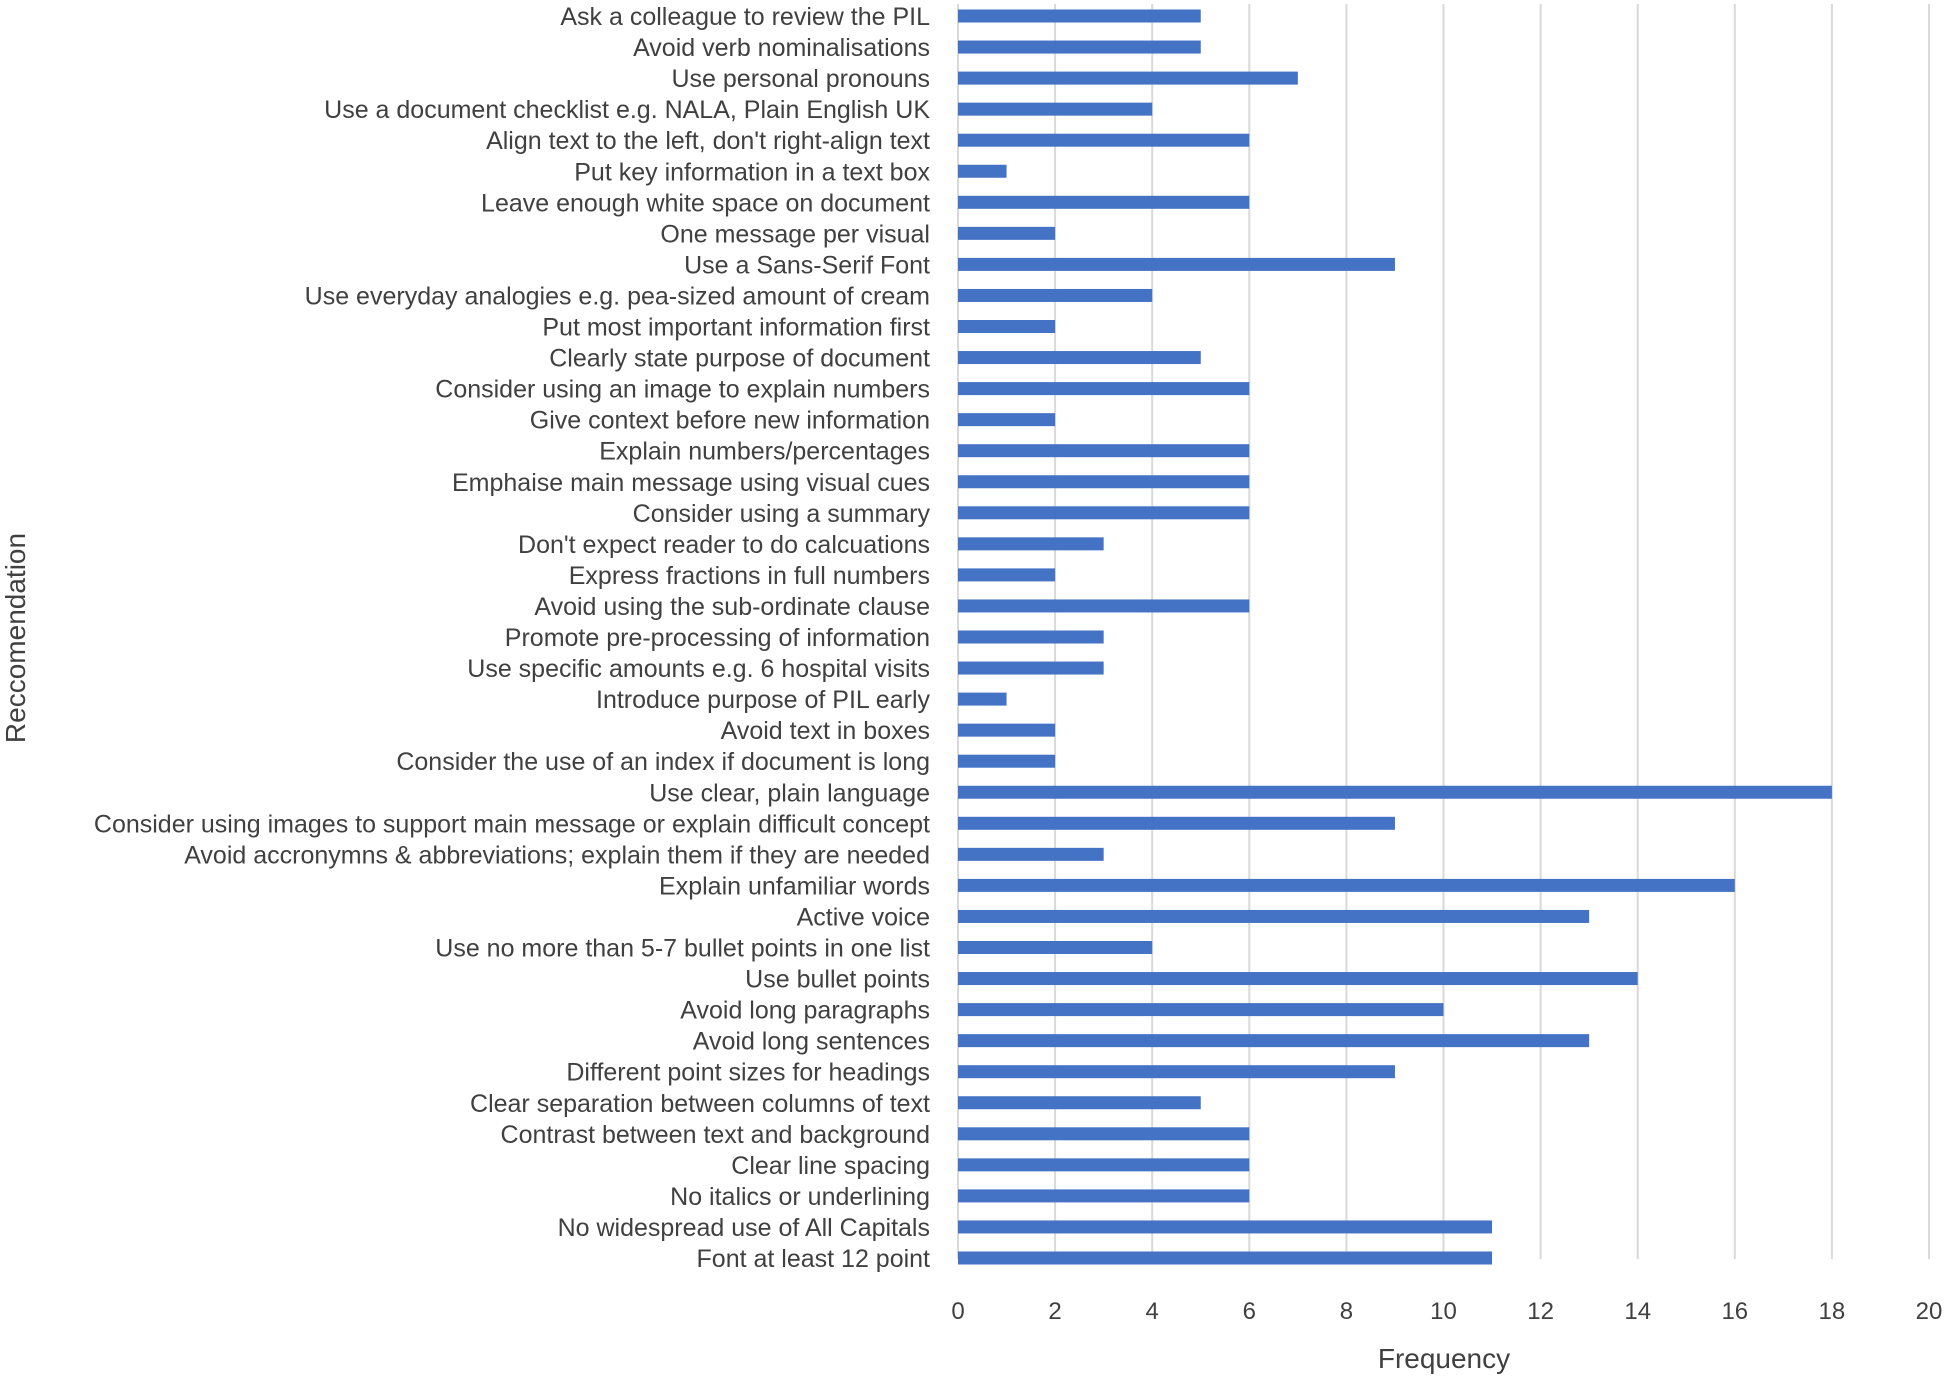 The image size is (1946, 1381). Describe the element at coordinates (1929, 1311) in the screenshot. I see `x-tick-label-20: 20` at that location.